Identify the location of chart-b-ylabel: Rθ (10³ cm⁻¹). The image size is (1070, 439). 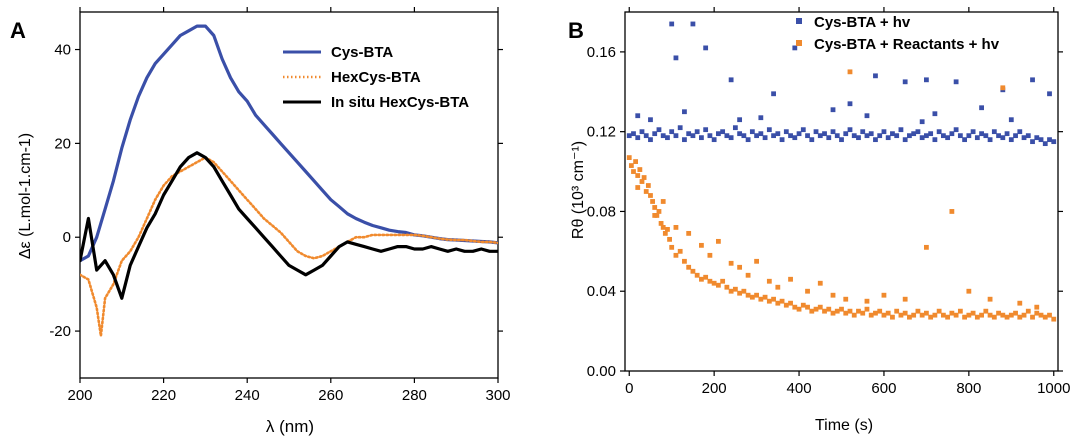
(578, 190).